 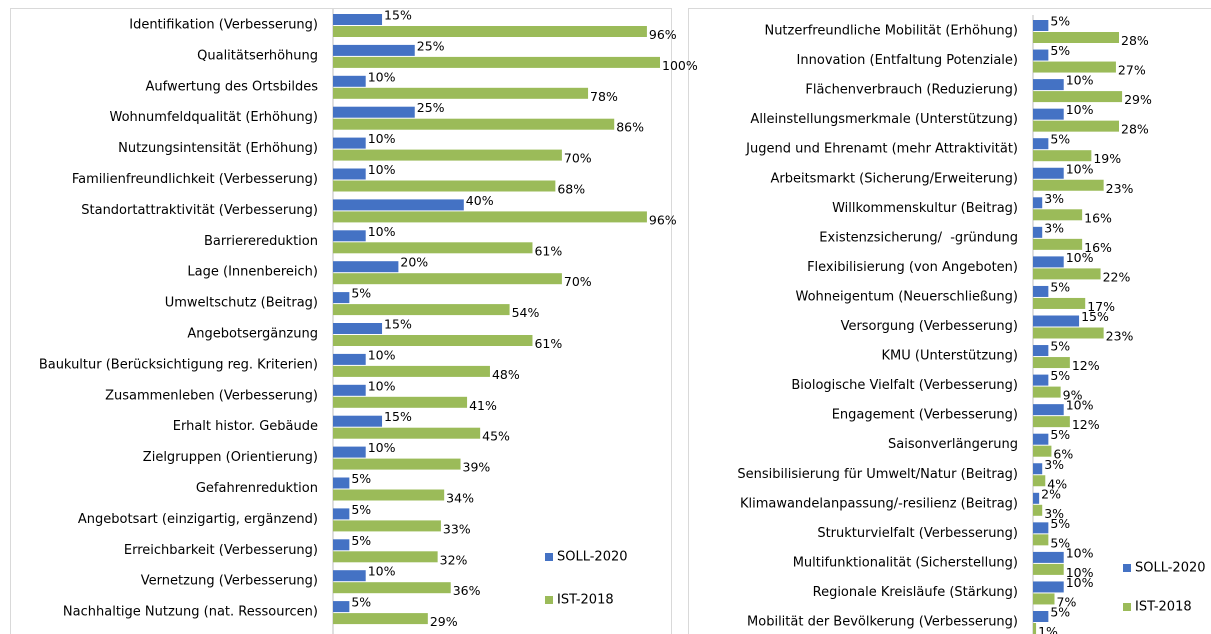 What do you see at coordinates (214, 117) in the screenshot?
I see `category-label: Wohnumfeldqualität (Erhöhung)` at bounding box center [214, 117].